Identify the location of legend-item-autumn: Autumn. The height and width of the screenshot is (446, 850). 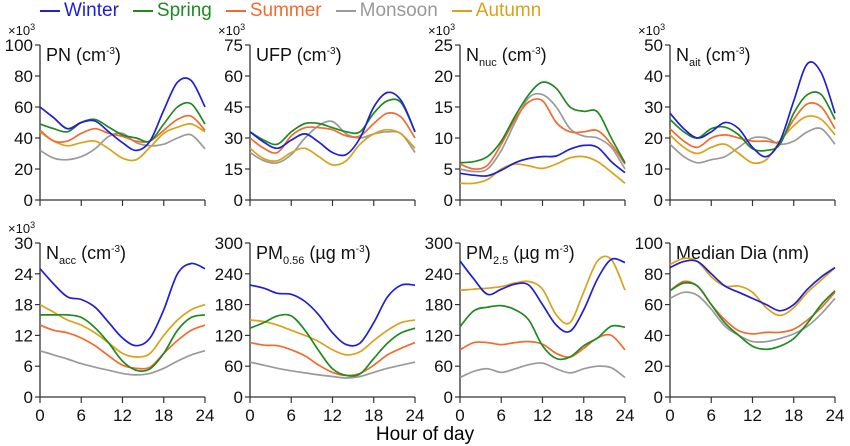
(496, 11).